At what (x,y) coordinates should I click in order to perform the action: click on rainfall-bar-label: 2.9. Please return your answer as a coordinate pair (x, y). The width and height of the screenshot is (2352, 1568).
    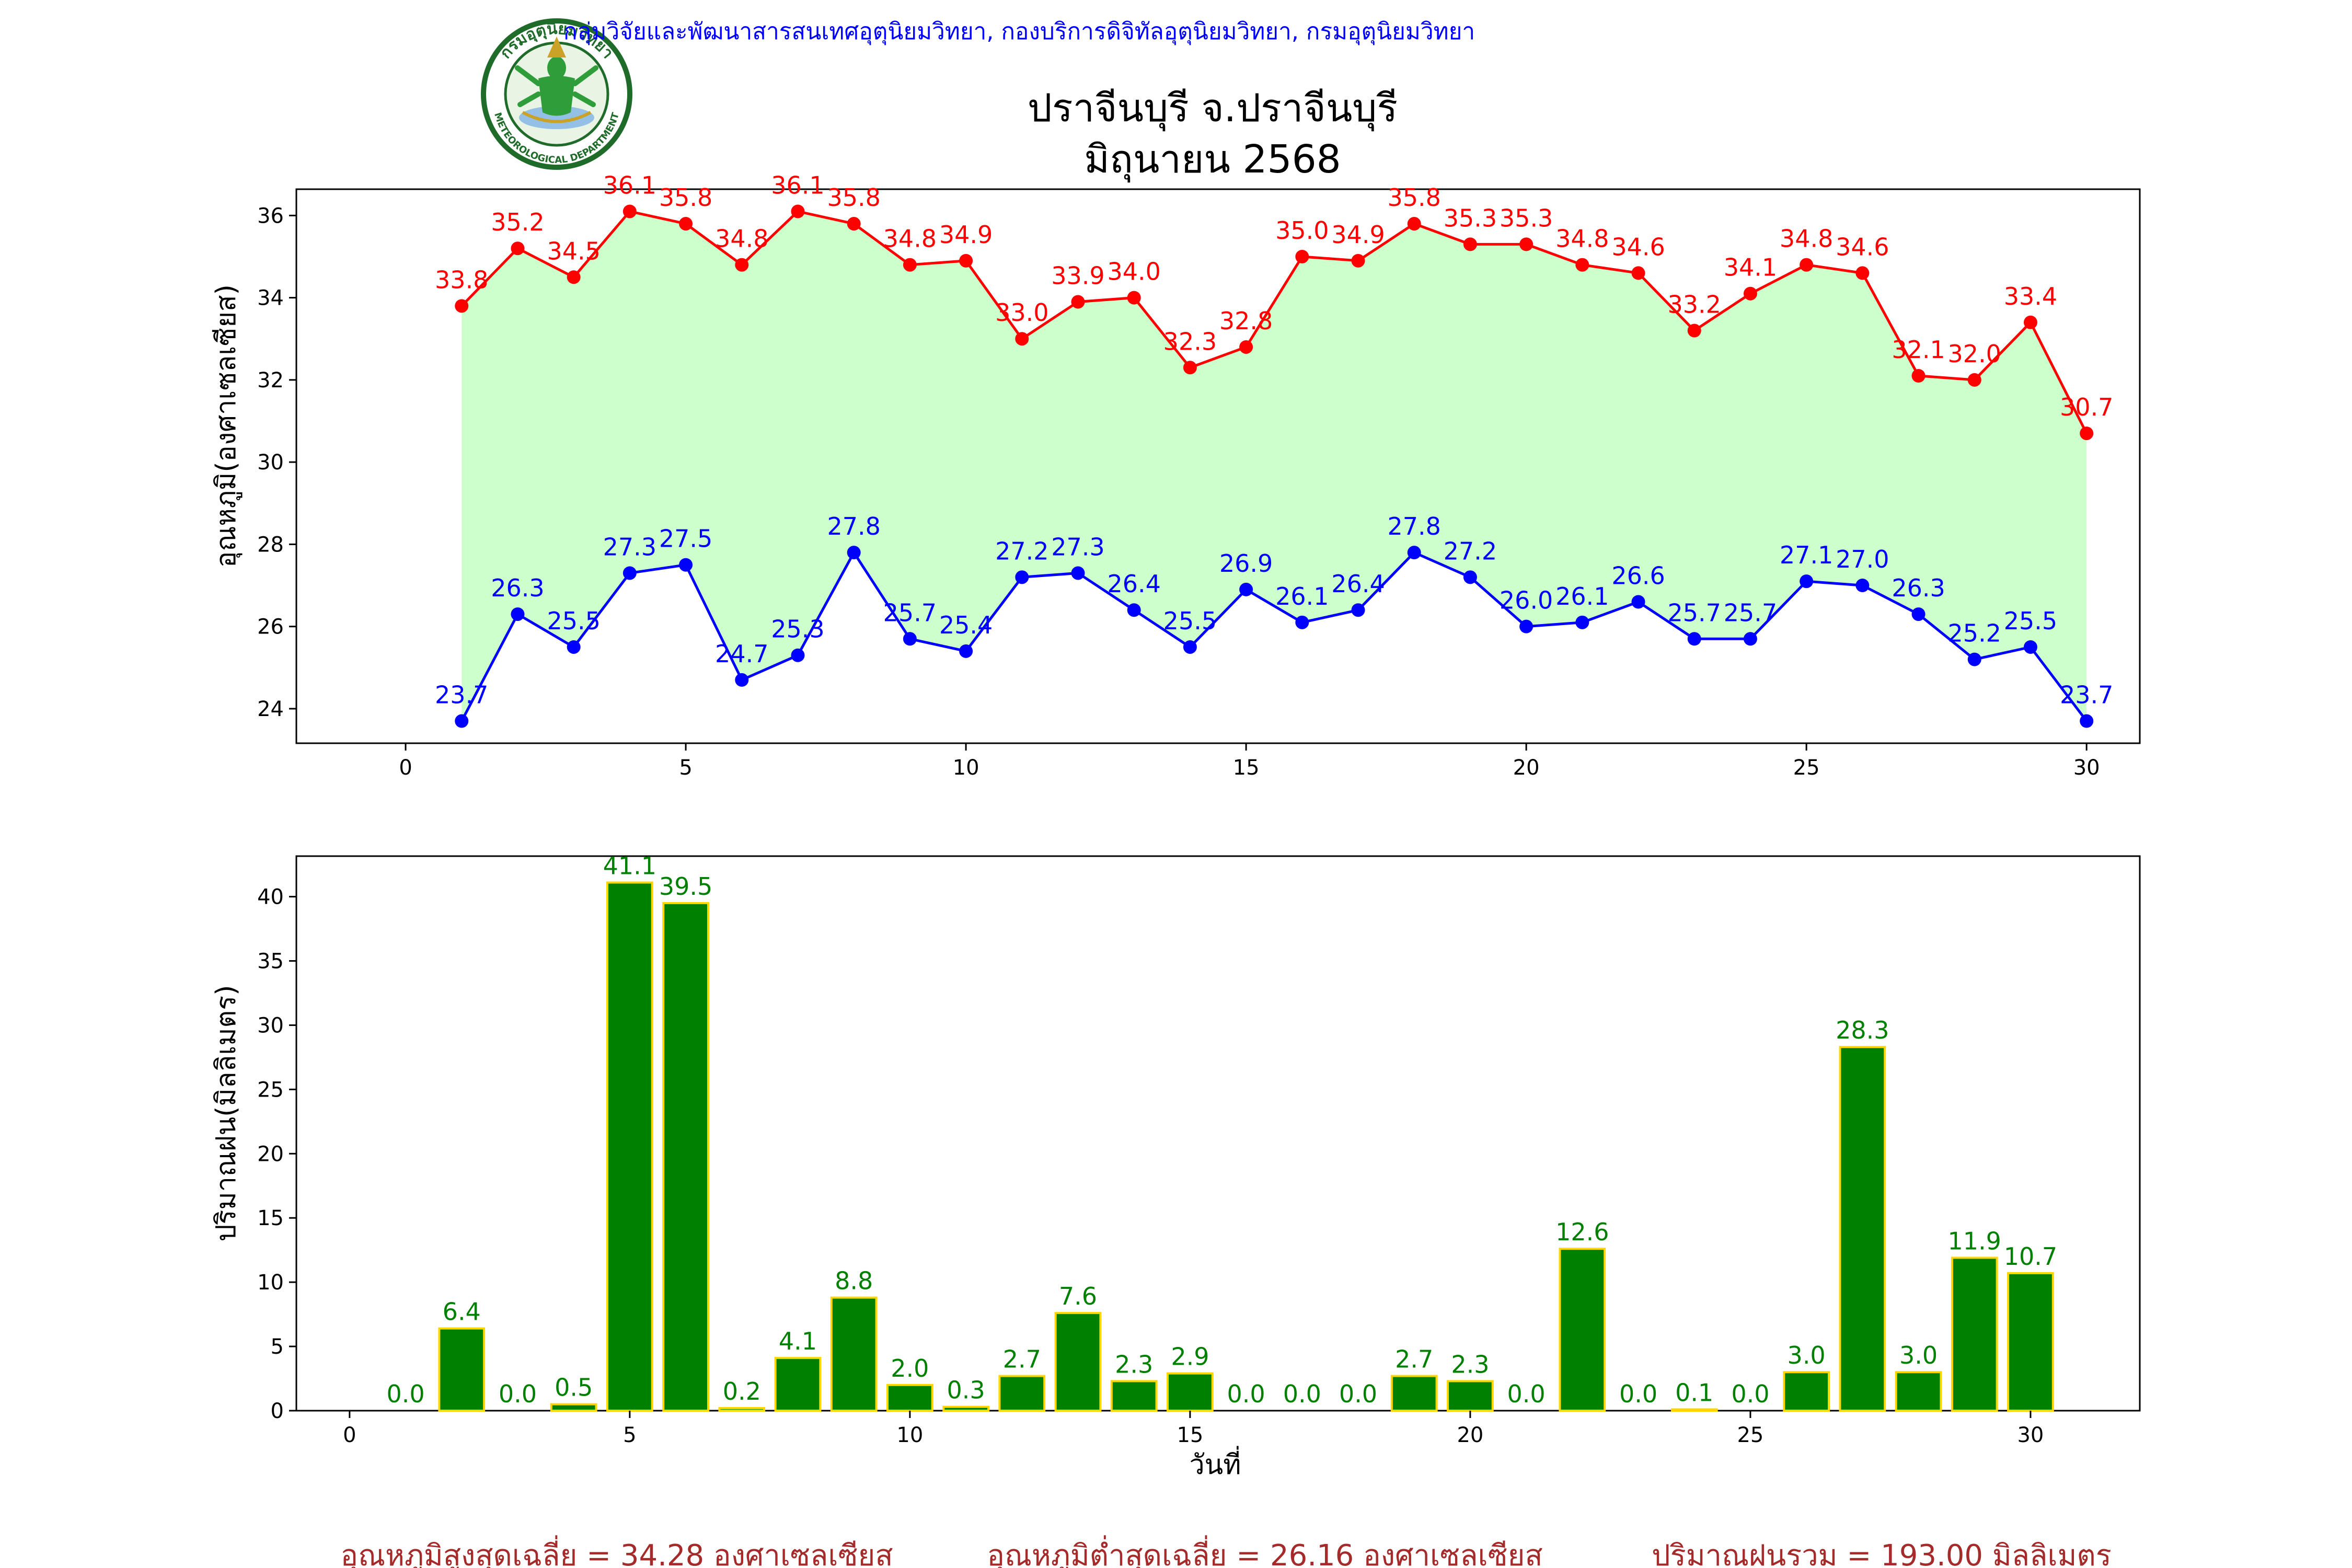
    Looking at the image, I should click on (1190, 1357).